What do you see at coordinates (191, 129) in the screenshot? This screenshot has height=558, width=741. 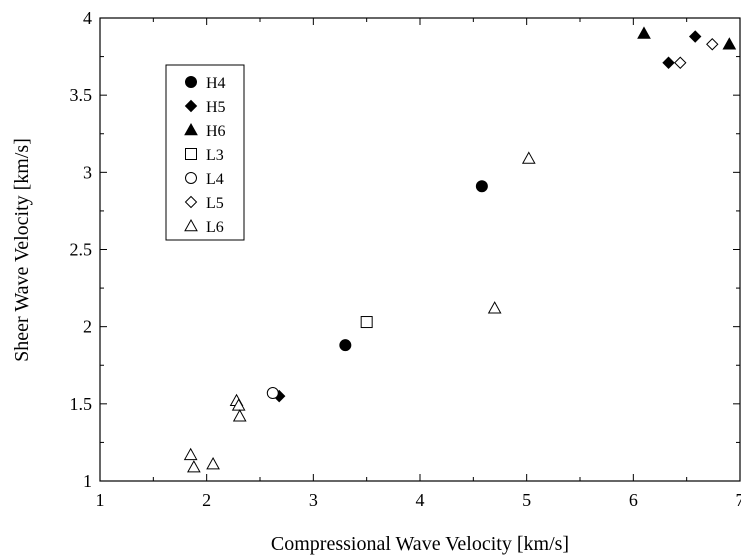 I see `legend-marker-h6` at bounding box center [191, 129].